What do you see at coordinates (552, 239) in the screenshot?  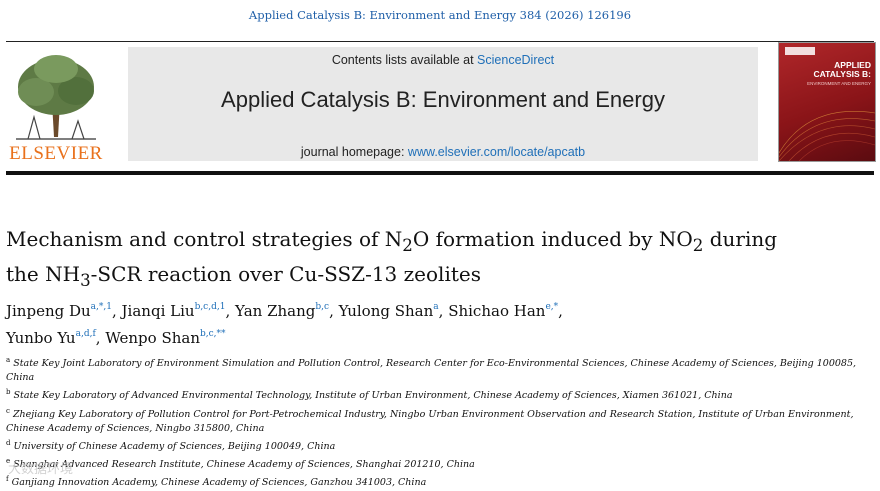 I see `title-text: O formation induced by NO` at bounding box center [552, 239].